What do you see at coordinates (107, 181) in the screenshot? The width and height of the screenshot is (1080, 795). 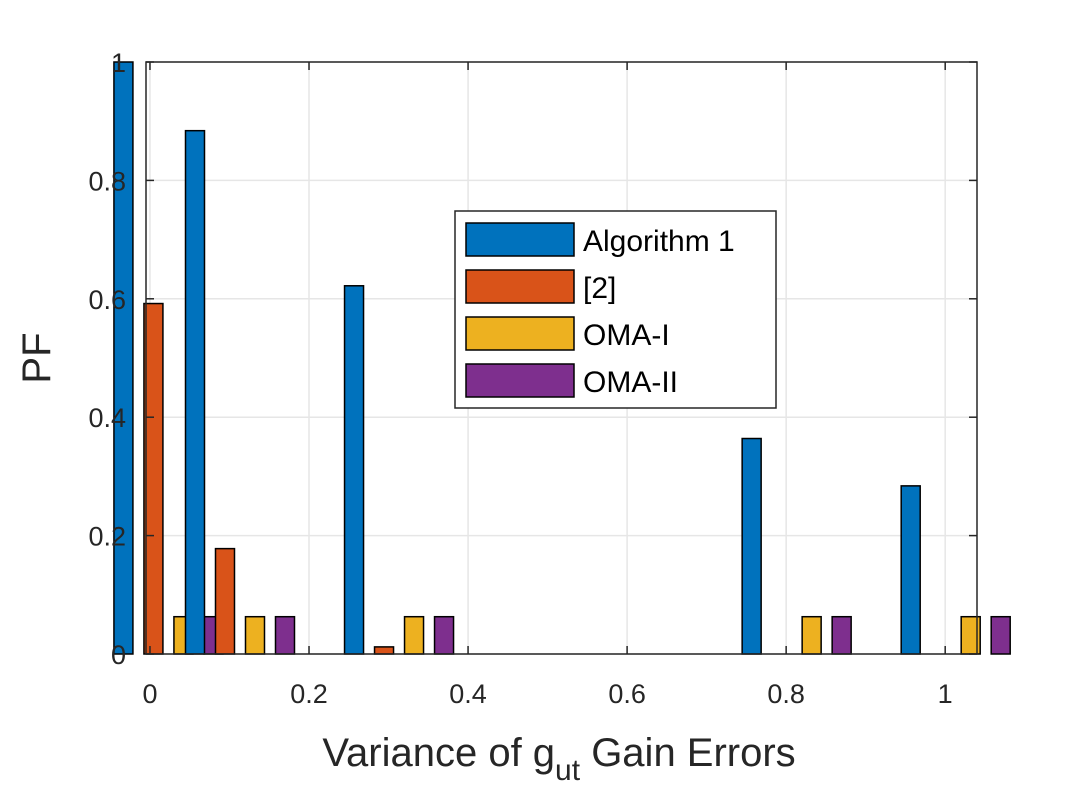 I see `y-tick-label: 0.8` at bounding box center [107, 181].